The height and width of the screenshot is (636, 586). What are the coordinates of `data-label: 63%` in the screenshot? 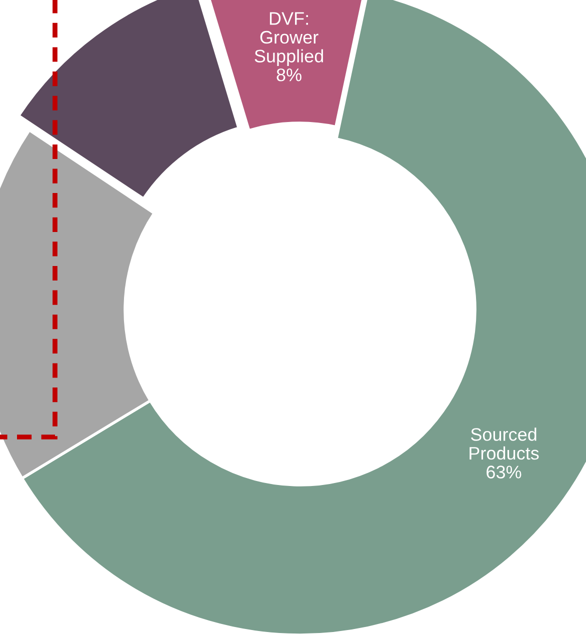 It's located at (504, 472).